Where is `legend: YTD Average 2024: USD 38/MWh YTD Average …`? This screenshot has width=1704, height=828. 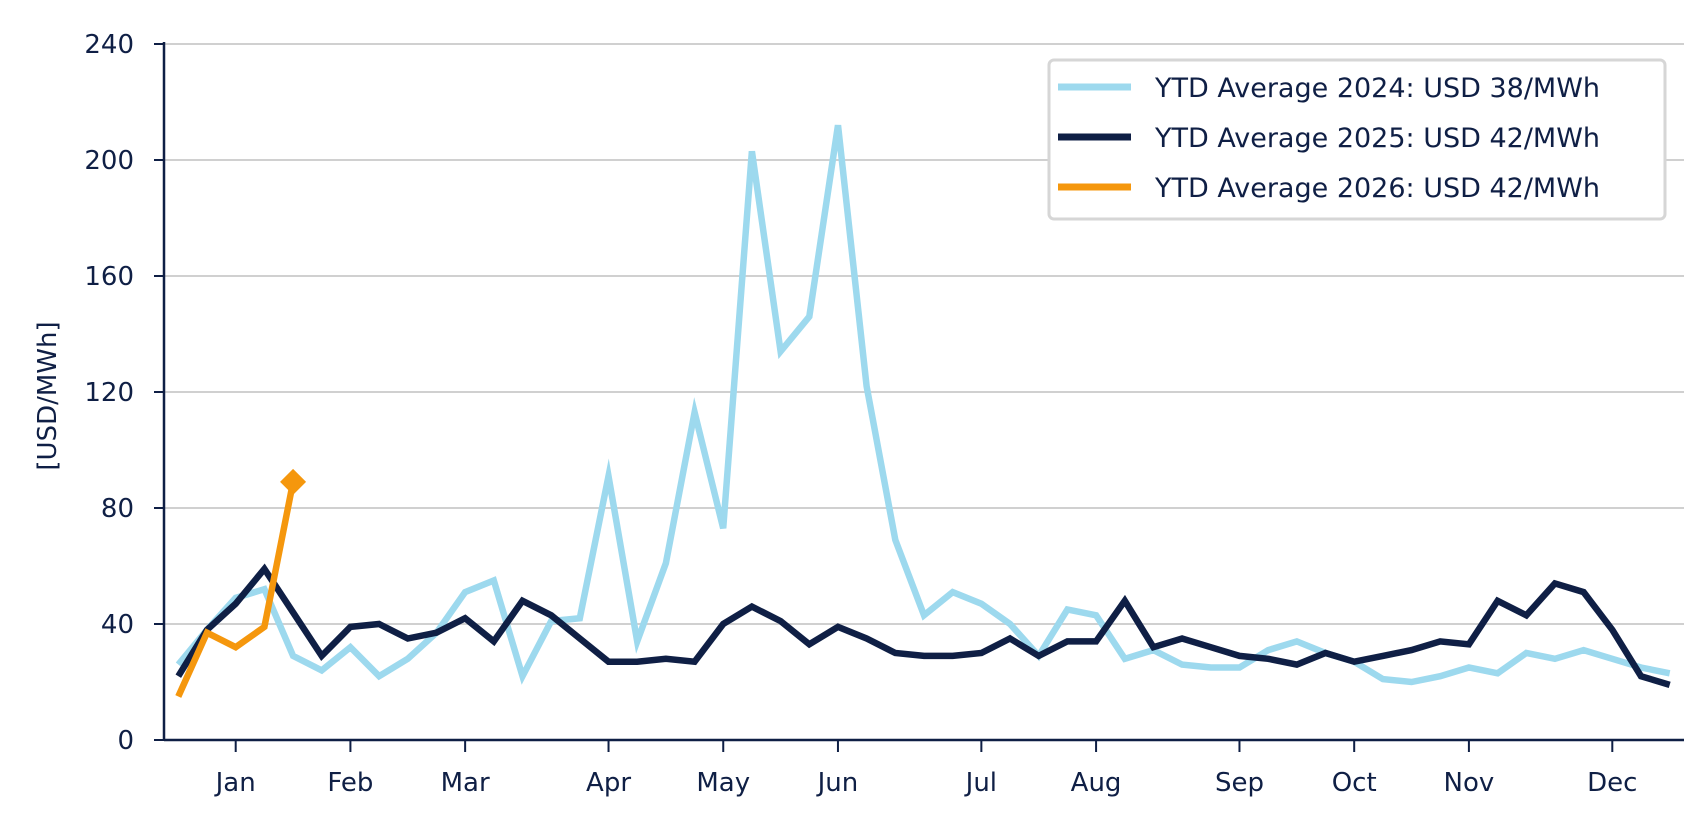
legend: YTD Average 2024: USD 38/MWh YTD Average … is located at coordinates (1357, 139).